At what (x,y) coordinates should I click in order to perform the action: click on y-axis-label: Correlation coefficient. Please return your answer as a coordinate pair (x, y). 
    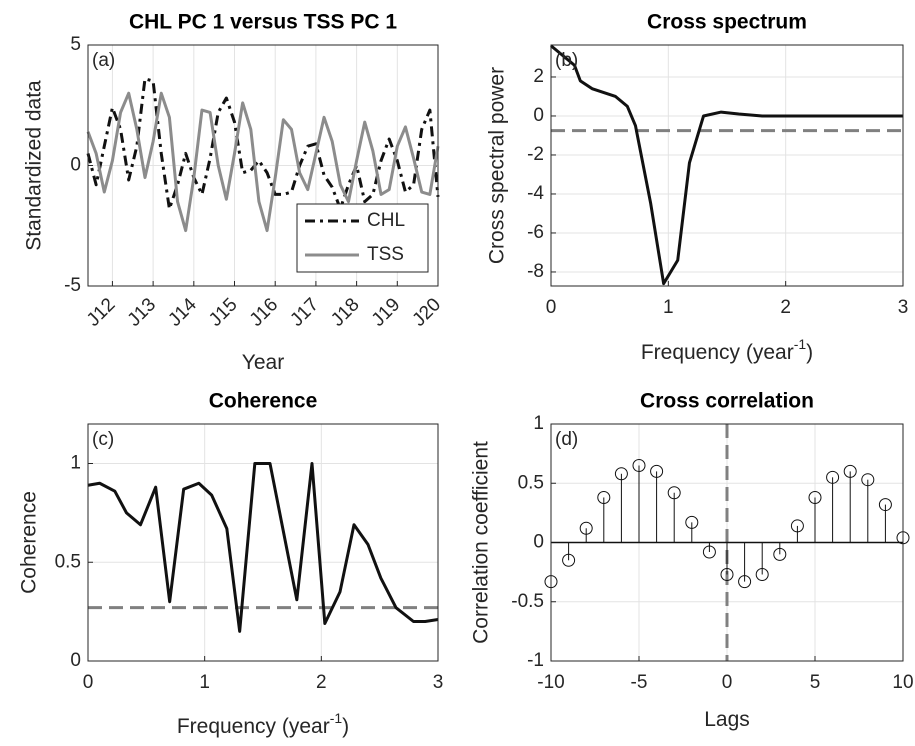
    Looking at the image, I should click on (481, 542).